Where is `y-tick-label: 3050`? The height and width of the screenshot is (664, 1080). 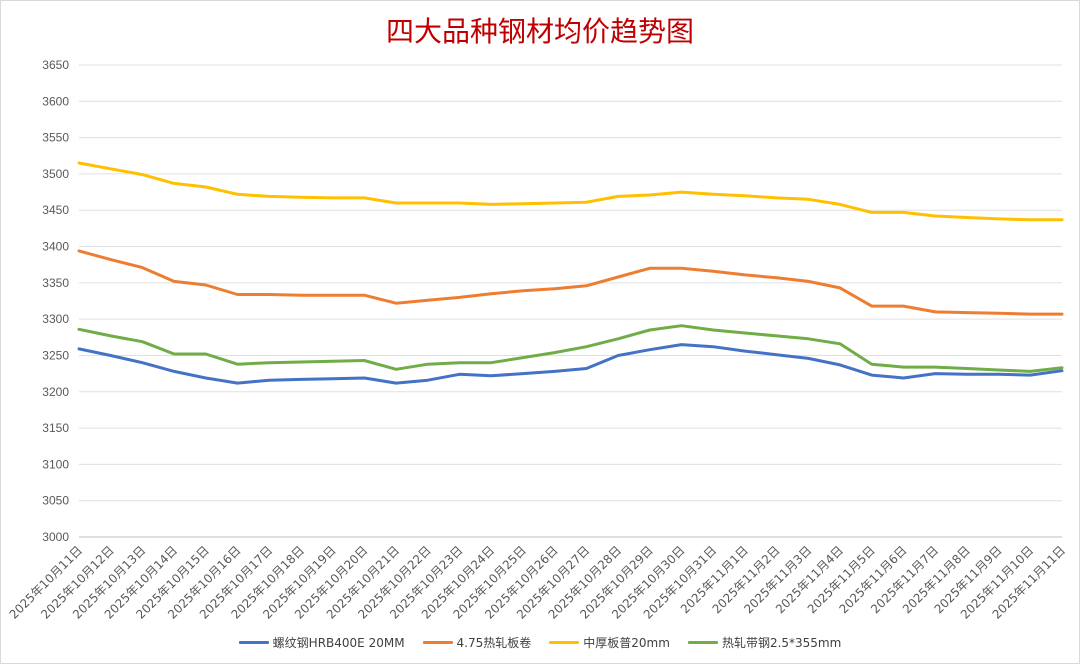 y-tick-label: 3050 is located at coordinates (55, 501).